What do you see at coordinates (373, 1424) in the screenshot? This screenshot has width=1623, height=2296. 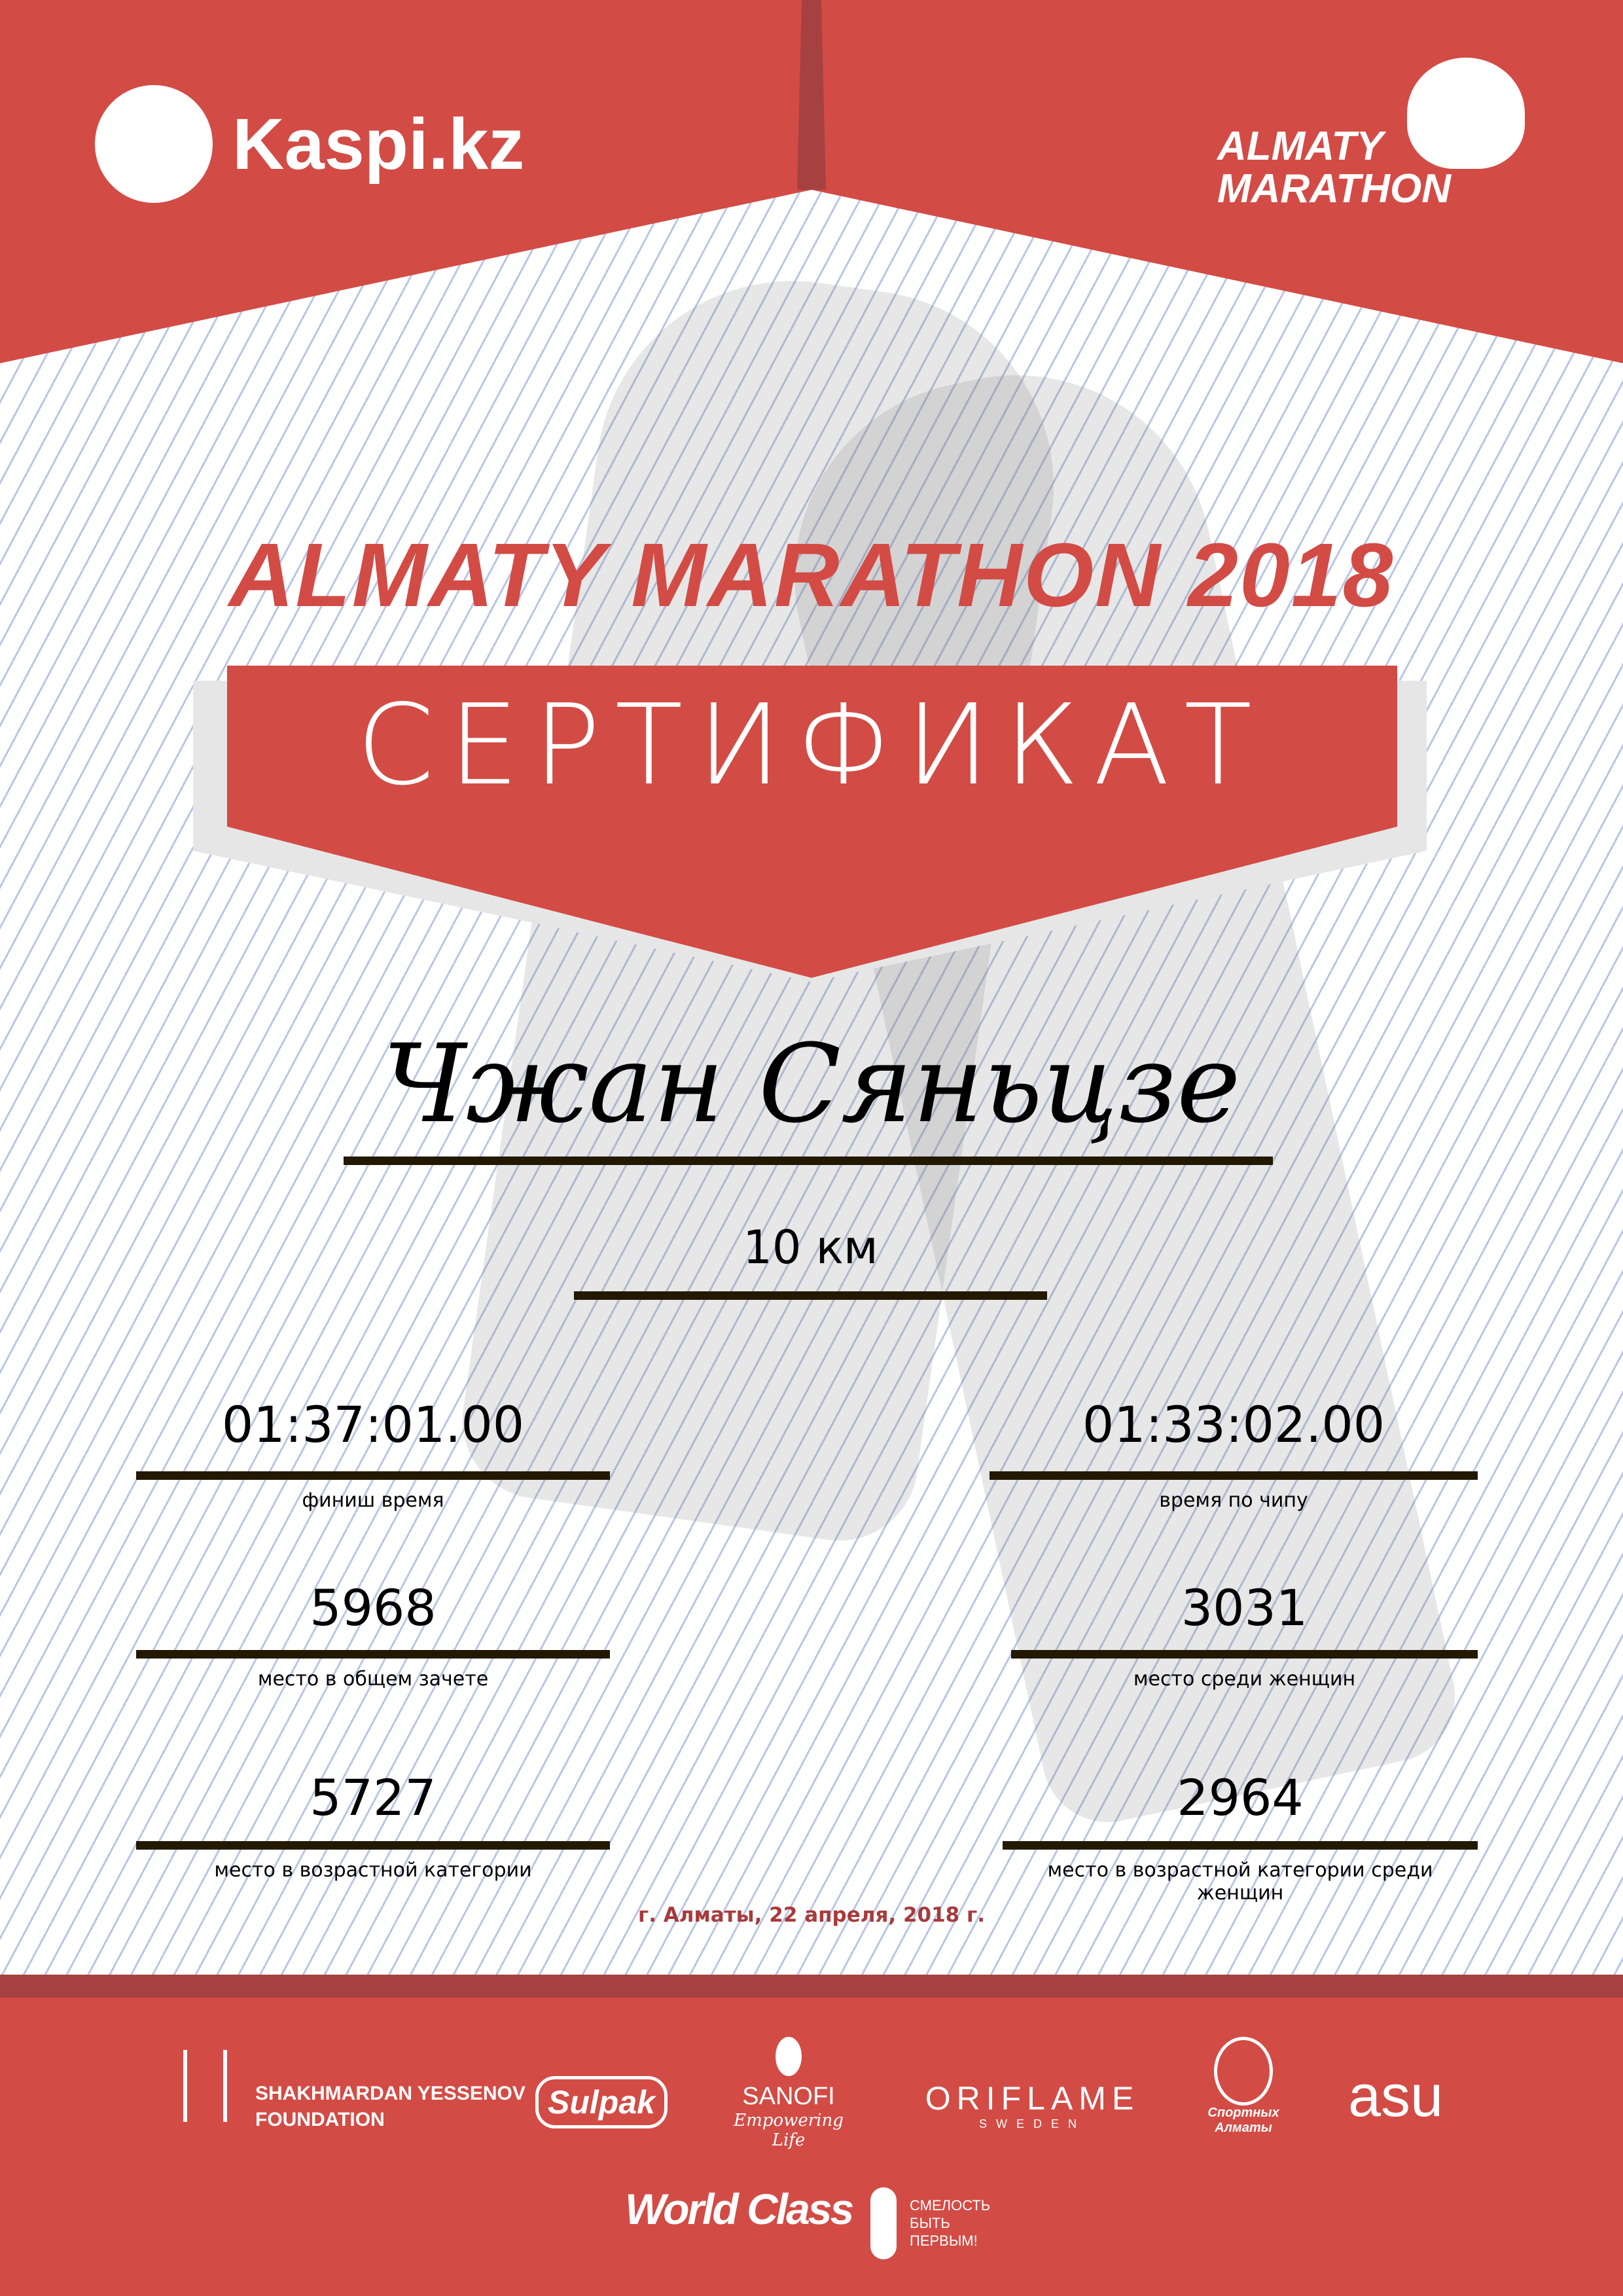 I see `finish-time: 01:37:01.00` at bounding box center [373, 1424].